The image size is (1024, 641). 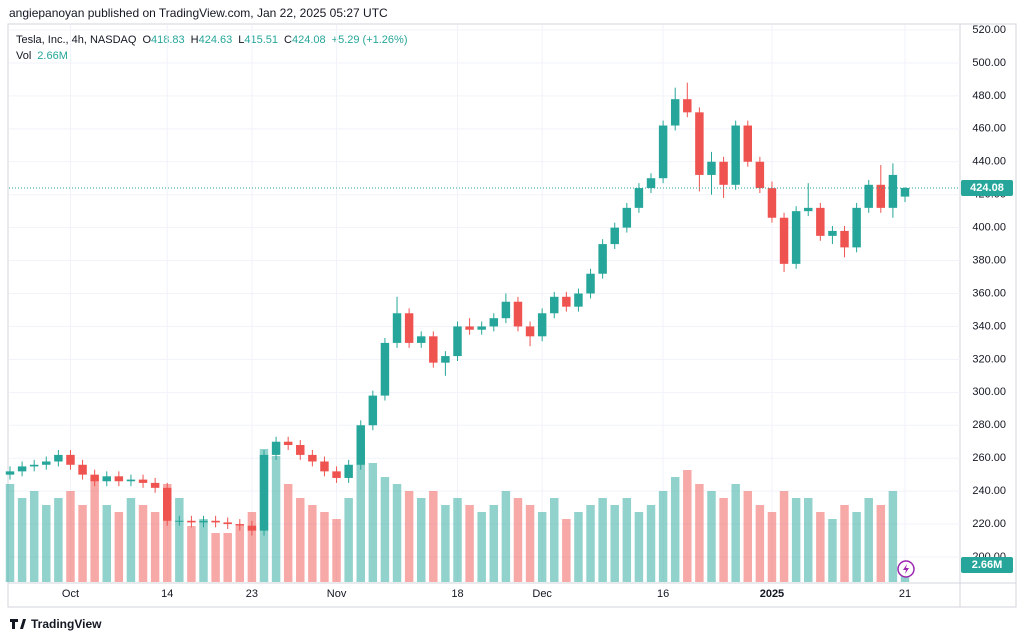 What do you see at coordinates (989, 458) in the screenshot?
I see `y-tick-label: 260.00` at bounding box center [989, 458].